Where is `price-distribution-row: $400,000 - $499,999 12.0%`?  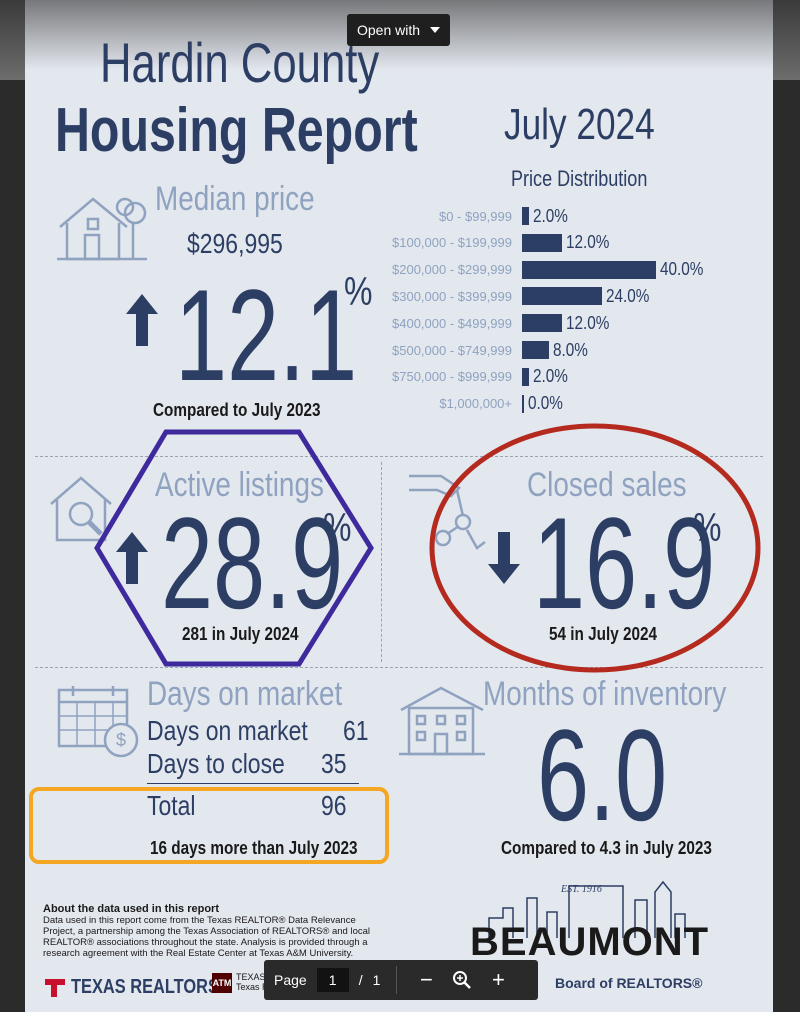
price-distribution-row: $400,000 - $499,999 12.0% is located at coordinates (545, 323).